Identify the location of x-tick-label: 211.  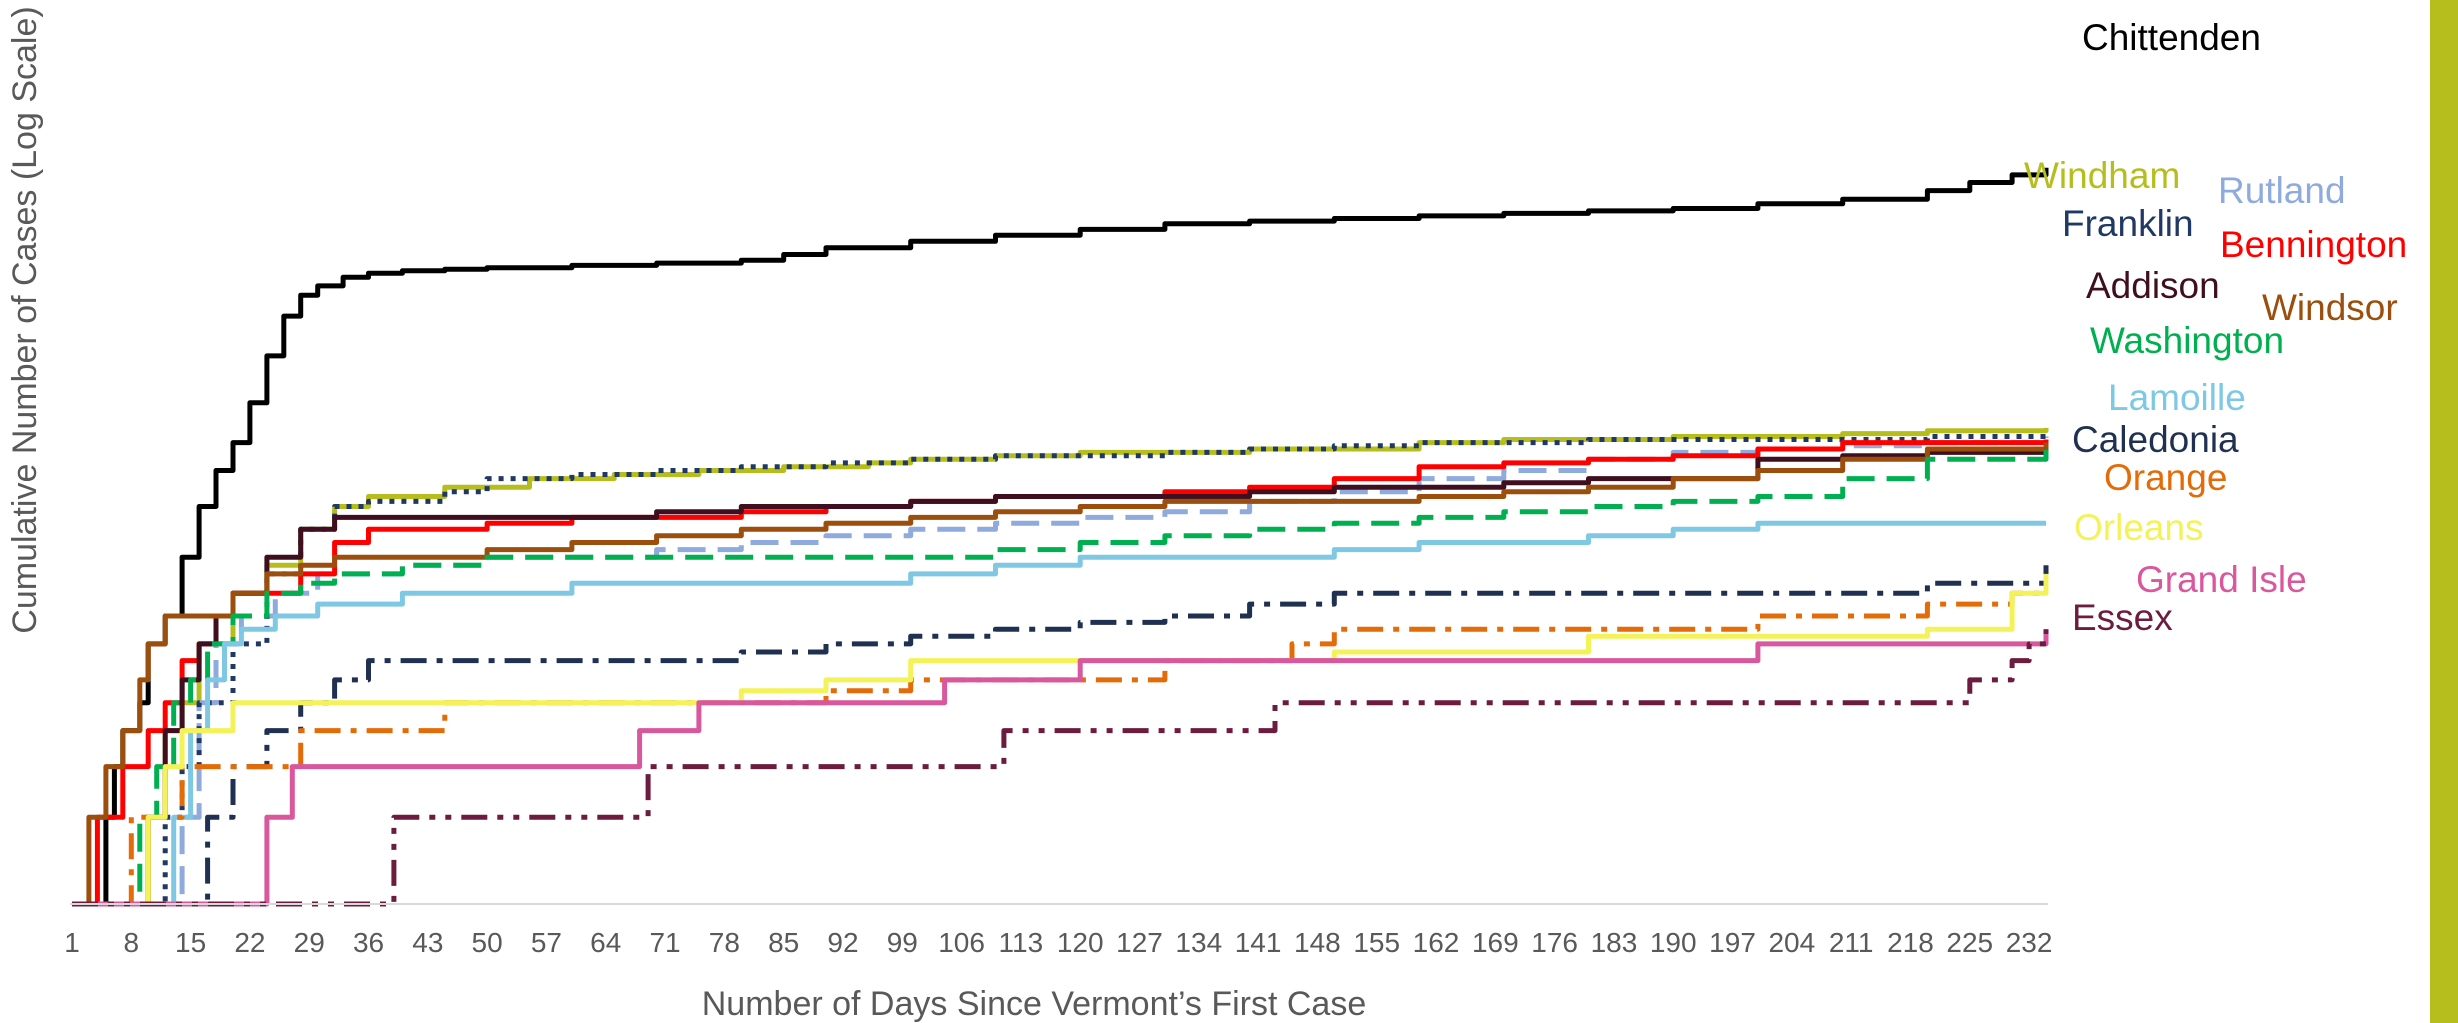
(1851, 942).